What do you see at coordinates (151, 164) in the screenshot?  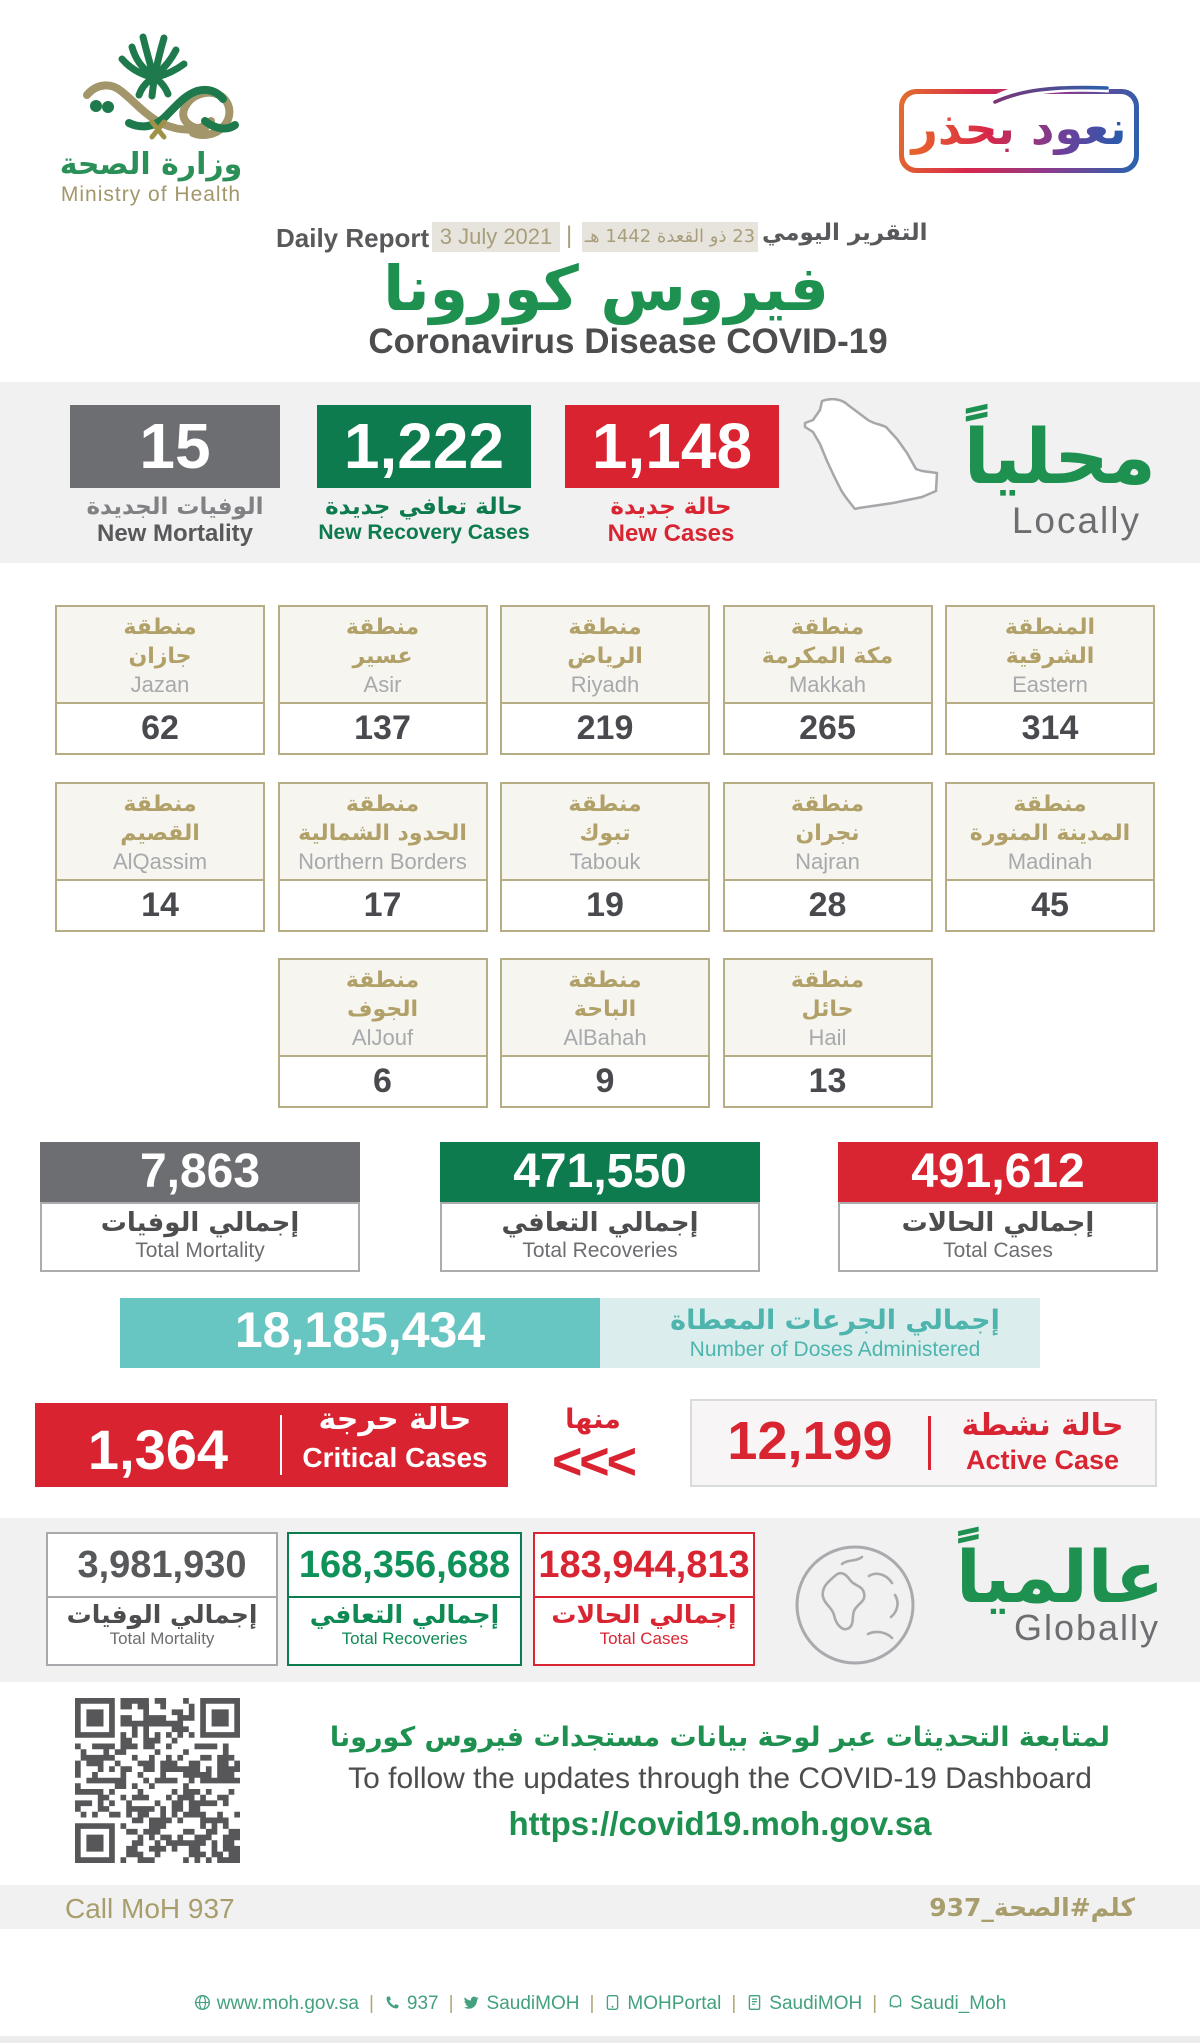 I see `svg-text: وزارة الصحة` at bounding box center [151, 164].